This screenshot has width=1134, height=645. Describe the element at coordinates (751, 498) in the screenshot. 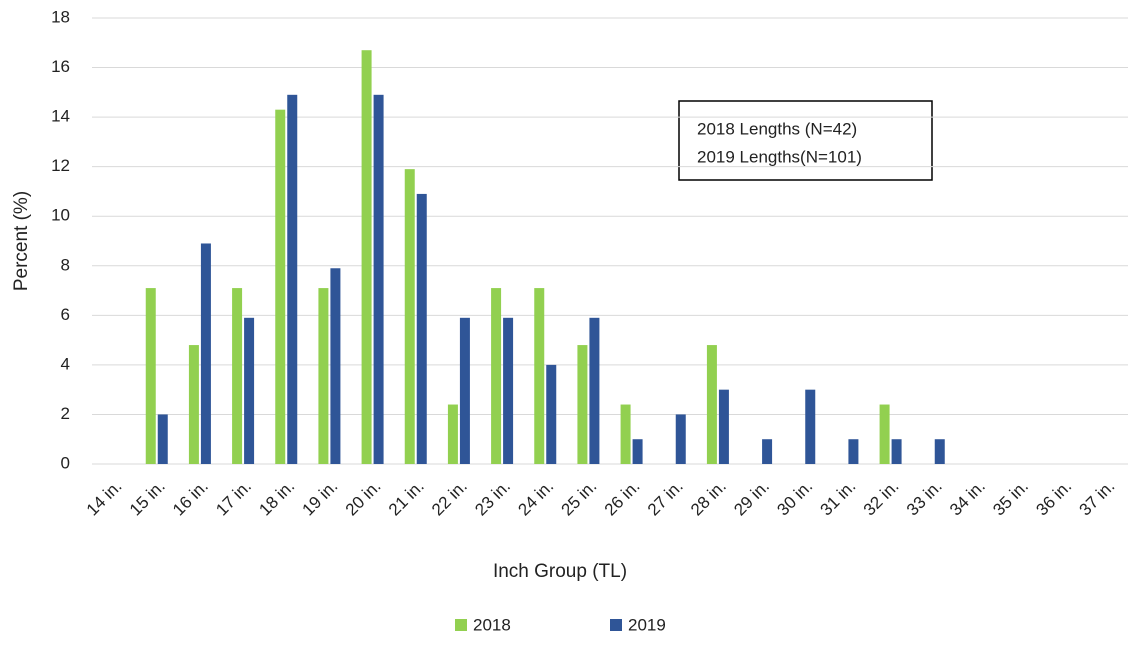

I see `x-tick-label: 29 in.` at that location.